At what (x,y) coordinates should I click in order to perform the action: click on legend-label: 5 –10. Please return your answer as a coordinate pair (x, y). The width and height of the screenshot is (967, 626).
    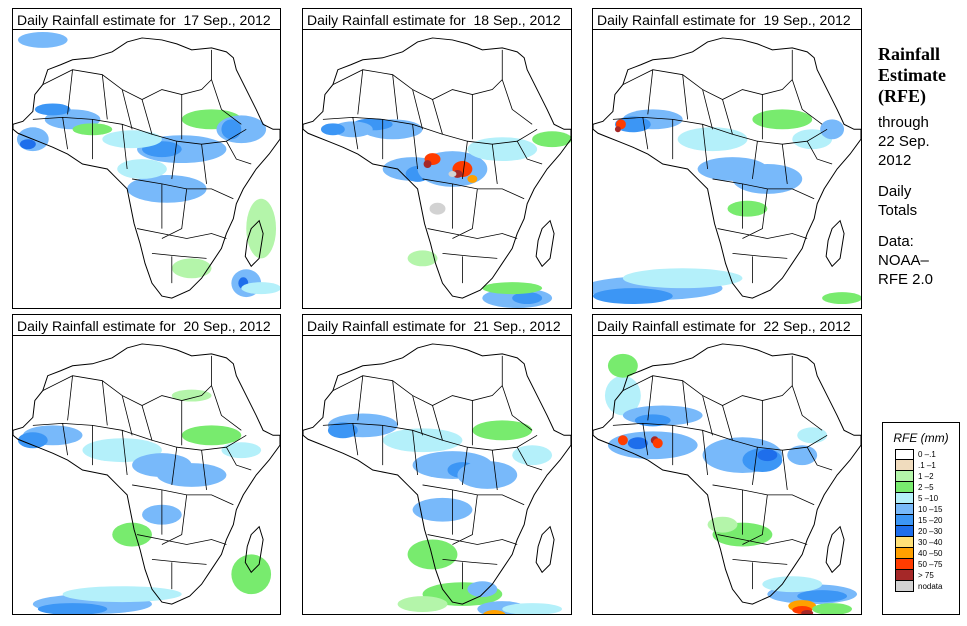
    Looking at the image, I should click on (928, 498).